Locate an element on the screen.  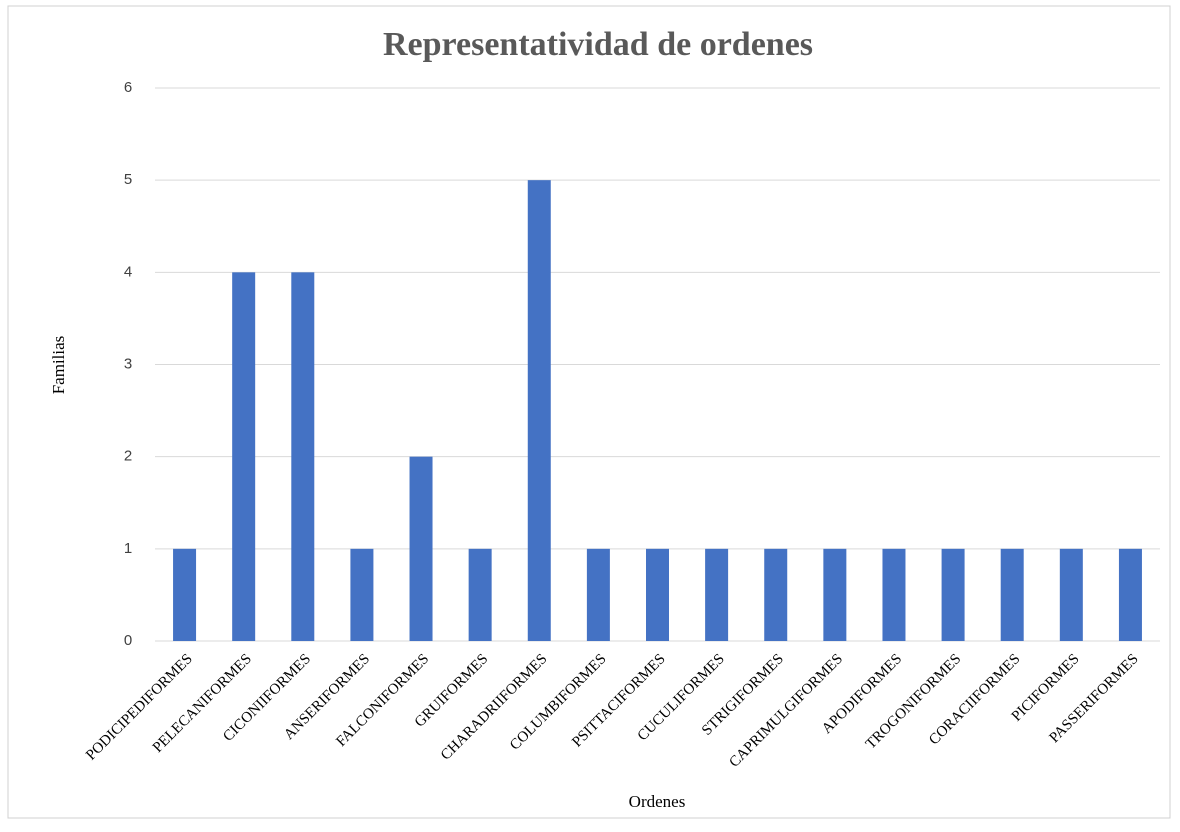
y-tick-label: 6 is located at coordinates (128, 87).